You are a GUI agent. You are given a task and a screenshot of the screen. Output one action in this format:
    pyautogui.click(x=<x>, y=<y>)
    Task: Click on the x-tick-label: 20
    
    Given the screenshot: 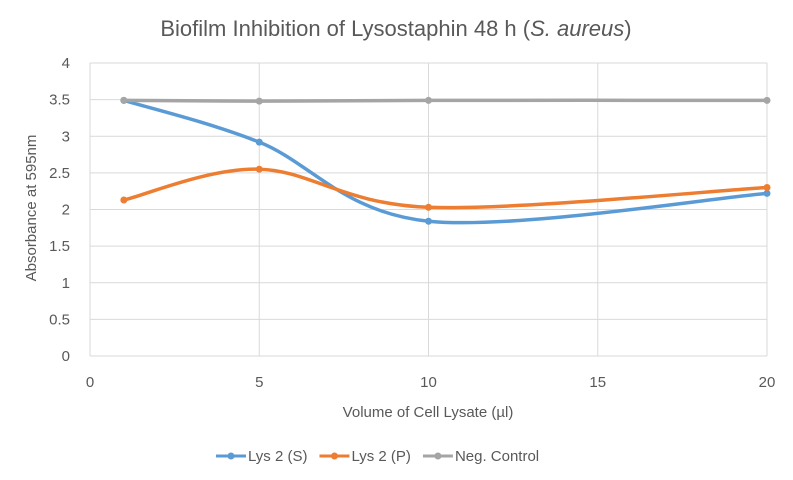 What is the action you would take?
    pyautogui.click(x=767, y=382)
    